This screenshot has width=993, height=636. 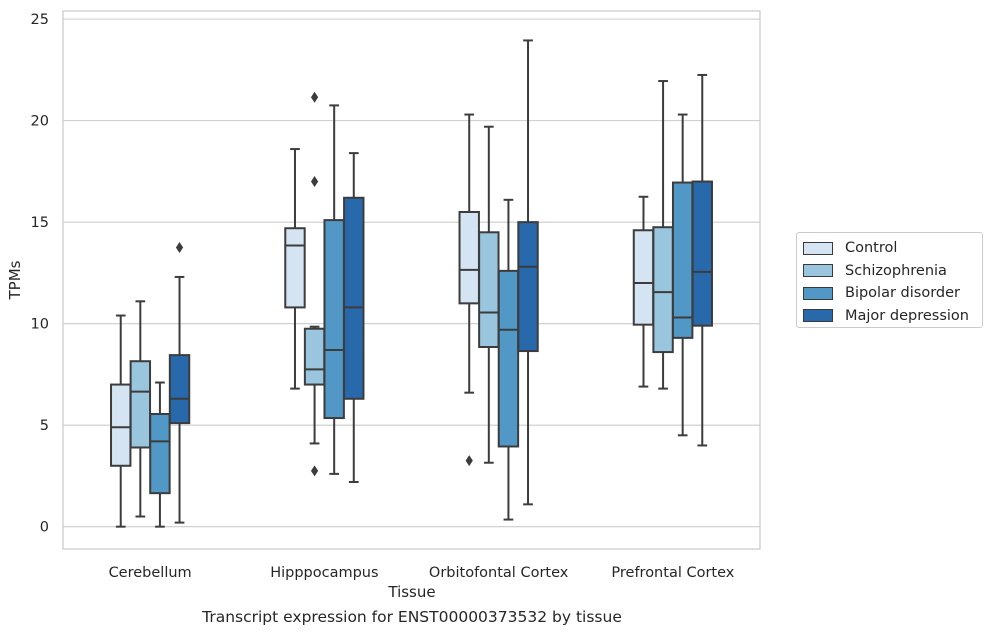 I want to click on y-tick-labels: 0 5 10 15 20 25, so click(x=40, y=274).